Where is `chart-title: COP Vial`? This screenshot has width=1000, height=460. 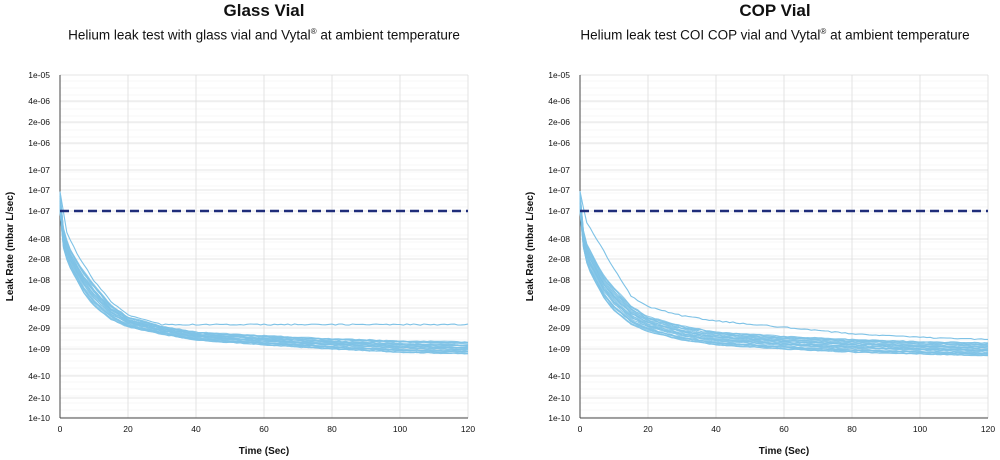 chart-title: COP Vial is located at coordinates (775, 10).